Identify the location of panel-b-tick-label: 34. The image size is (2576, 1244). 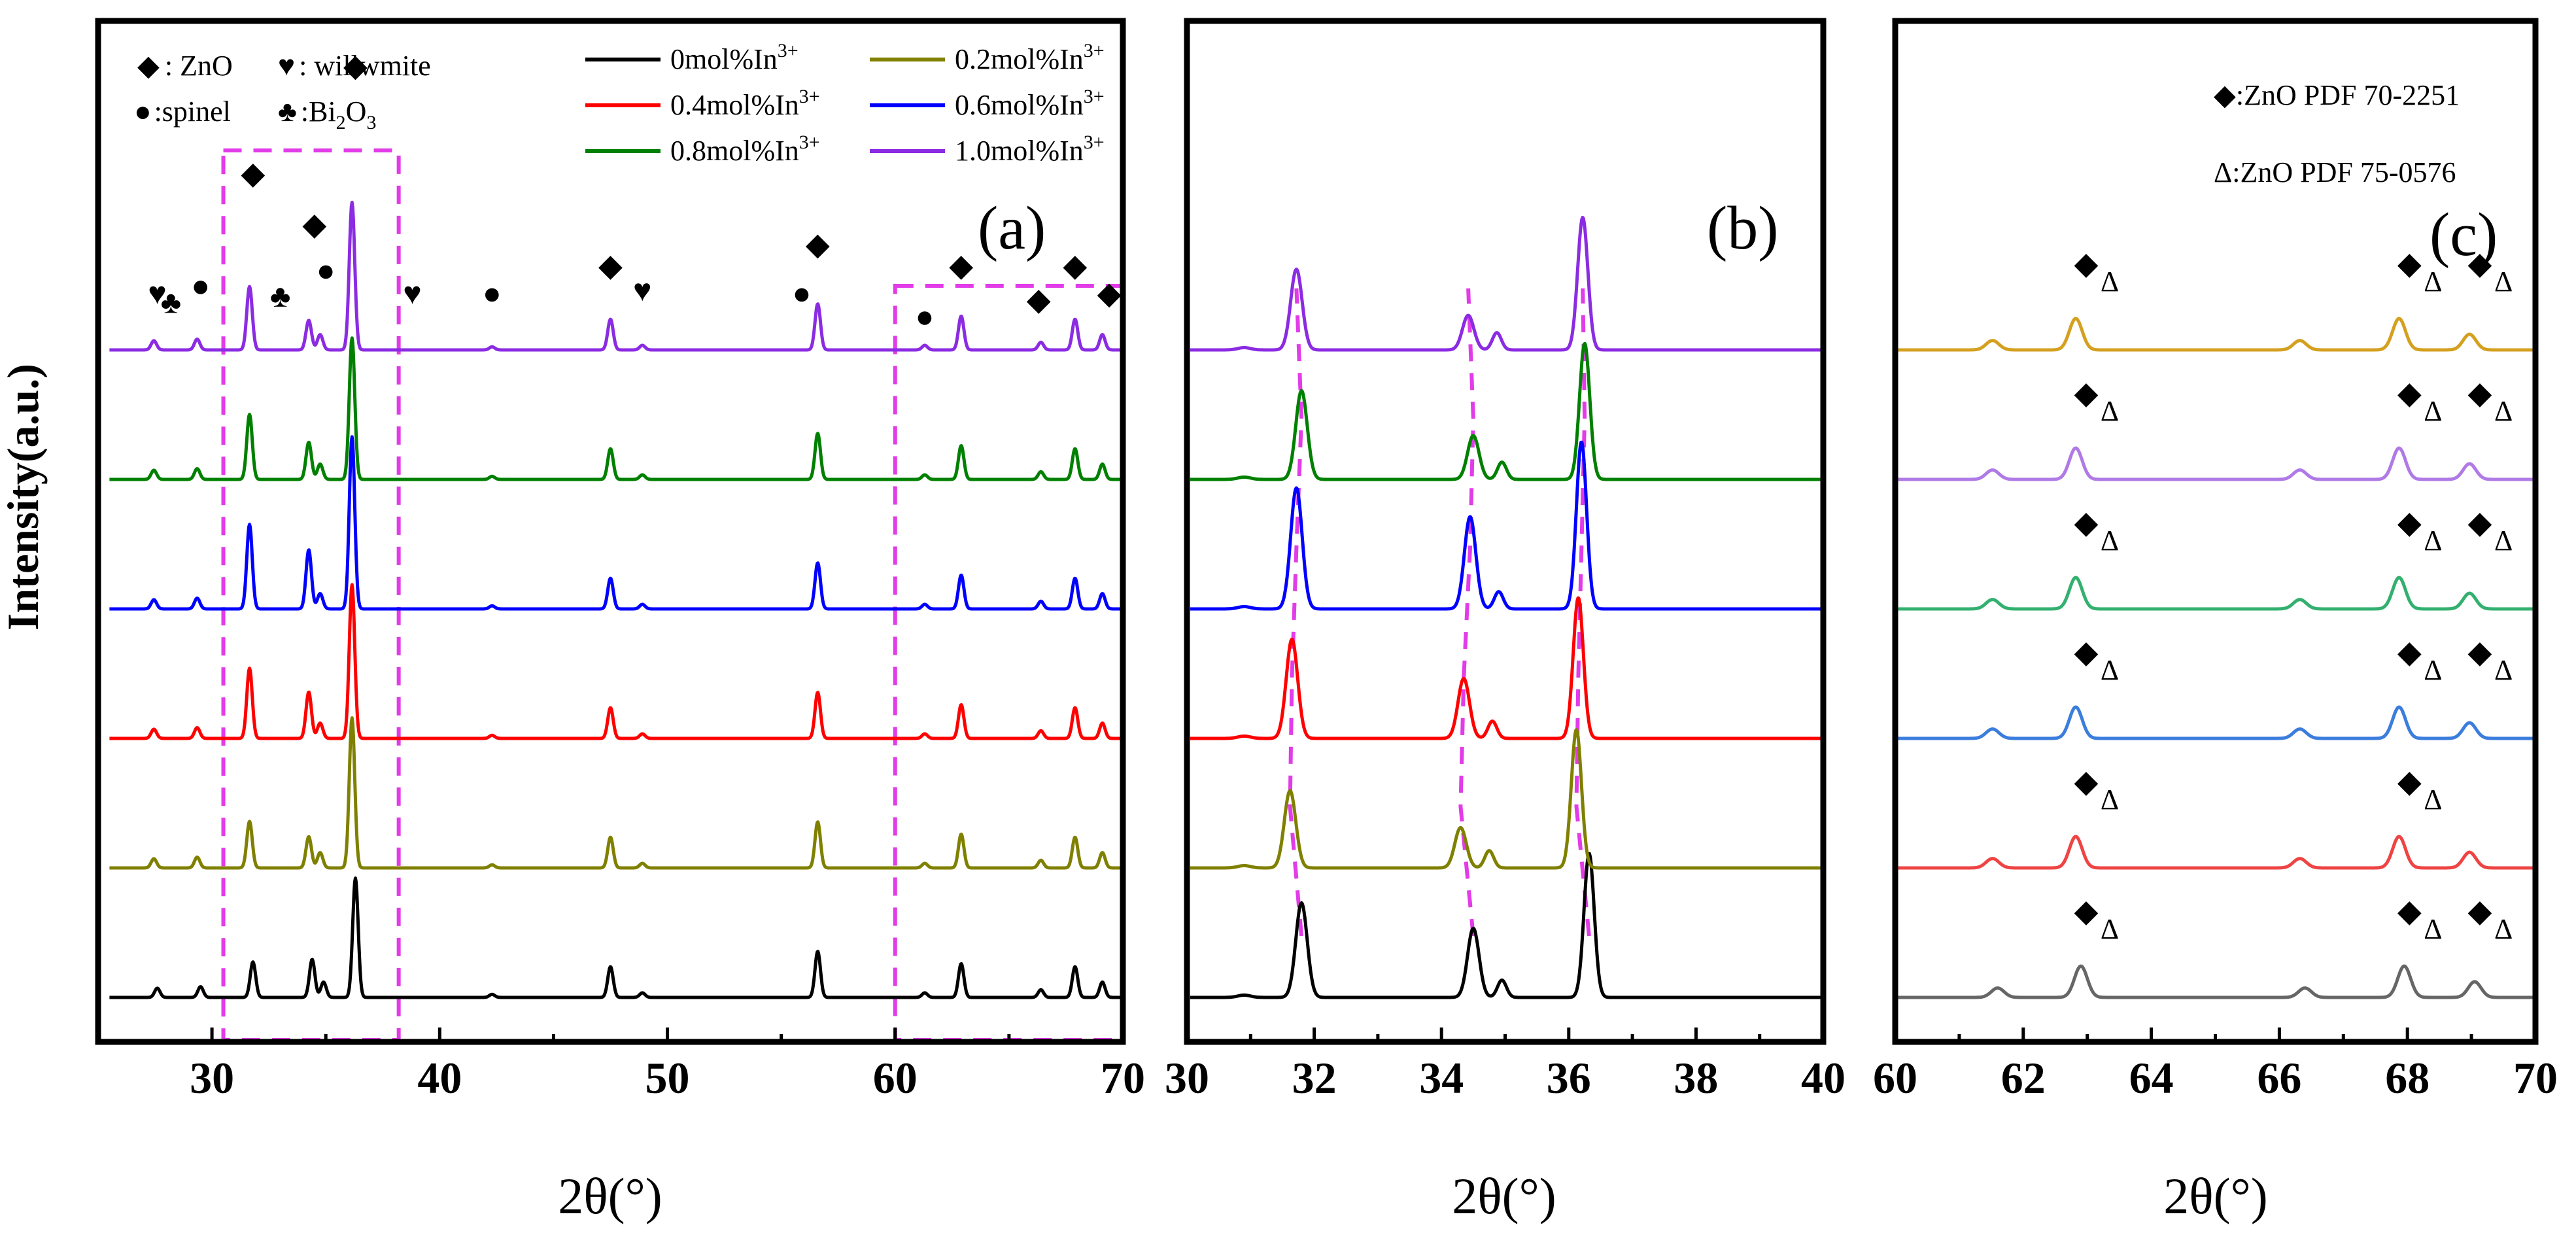
(1441, 1078).